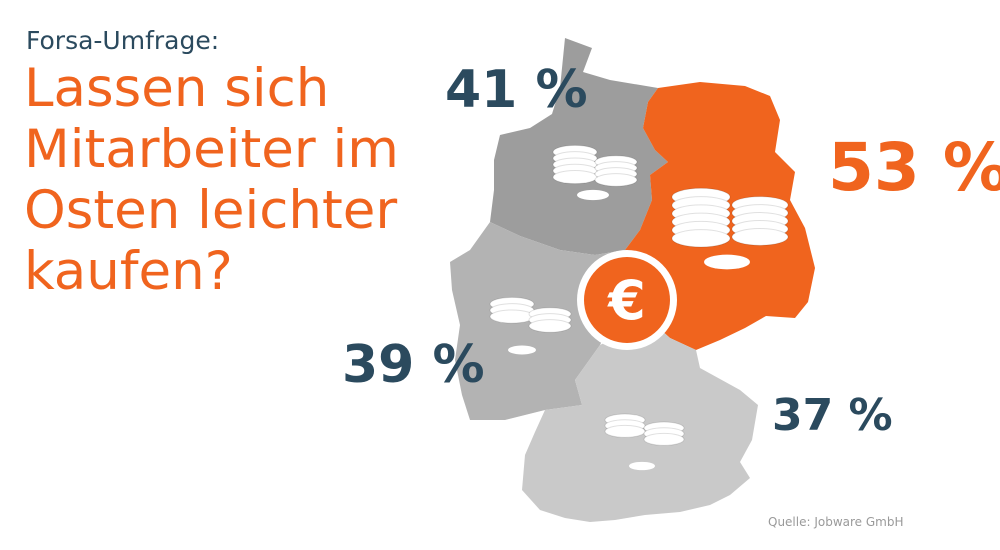 The width and height of the screenshot is (1000, 550). Describe the element at coordinates (642, 466) in the screenshot. I see `coin-süd` at that location.